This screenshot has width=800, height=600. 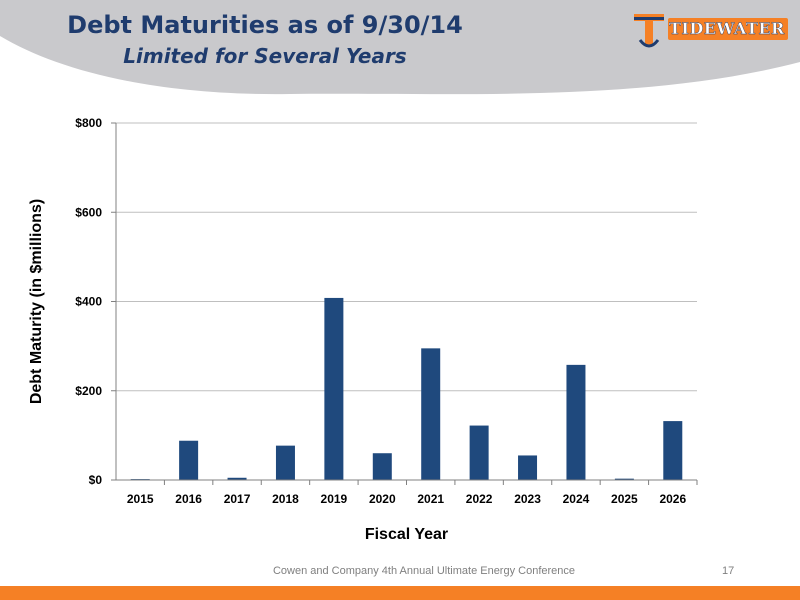 What do you see at coordinates (528, 467) in the screenshot?
I see `bar-2023` at bounding box center [528, 467].